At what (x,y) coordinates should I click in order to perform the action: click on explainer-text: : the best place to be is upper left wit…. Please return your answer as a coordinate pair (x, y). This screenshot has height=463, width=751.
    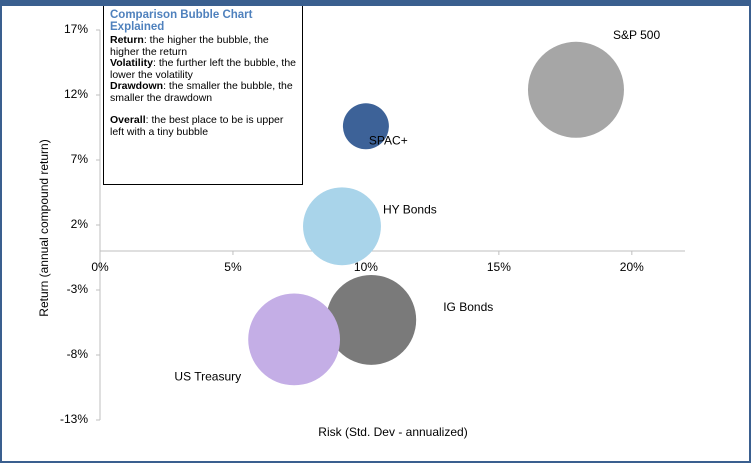
    Looking at the image, I should click on (197, 126).